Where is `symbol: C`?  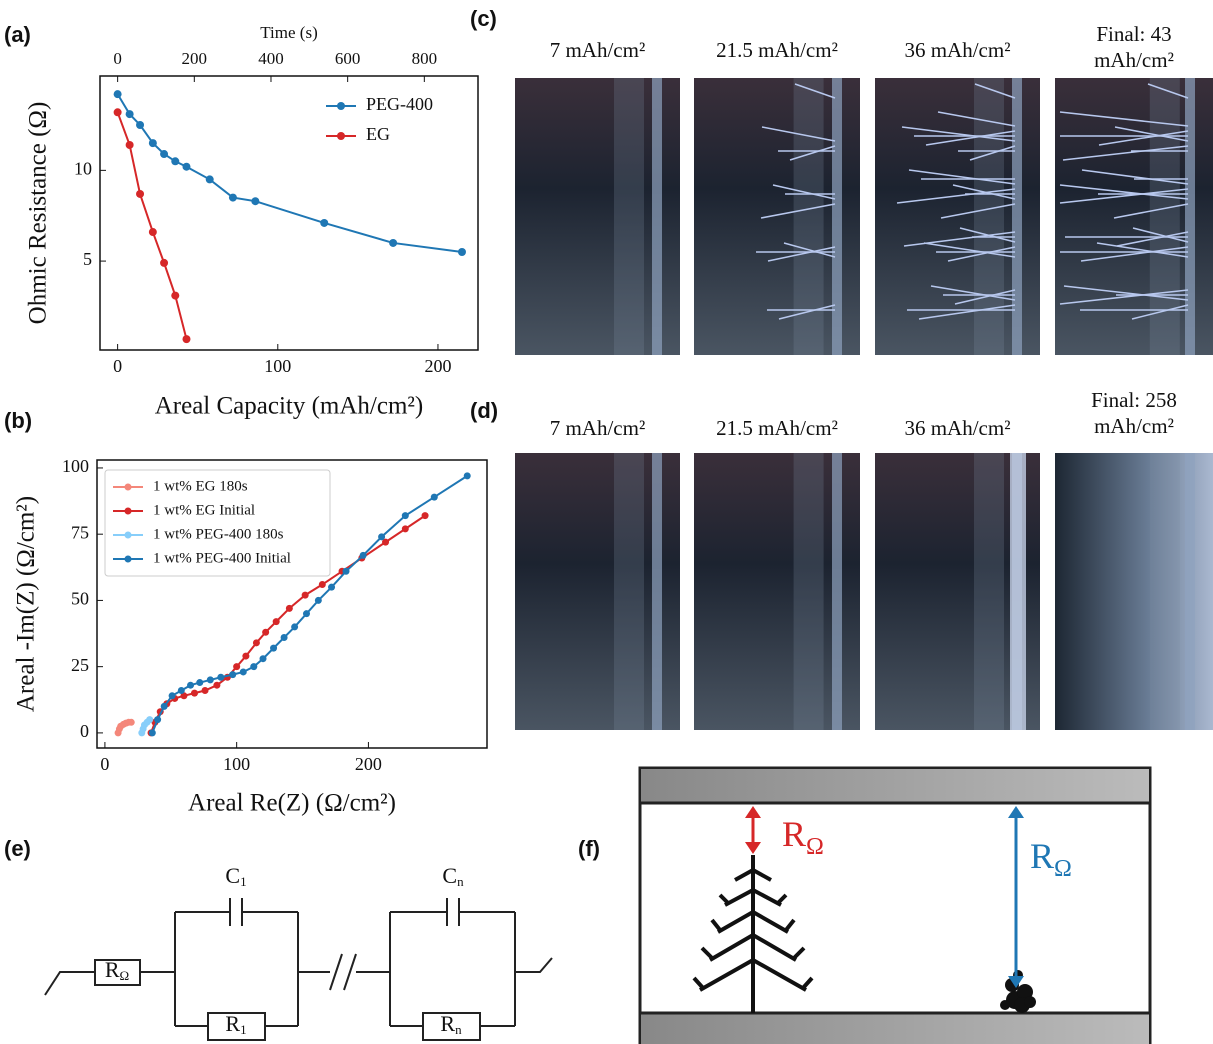
symbol: C is located at coordinates (232, 875).